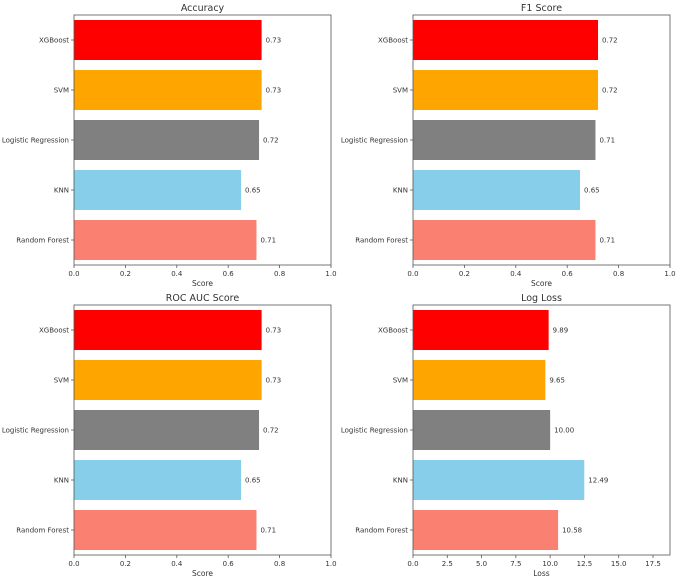 This screenshot has width=680, height=582. Describe the element at coordinates (585, 564) in the screenshot. I see `x-tick-label: 12.5` at that location.